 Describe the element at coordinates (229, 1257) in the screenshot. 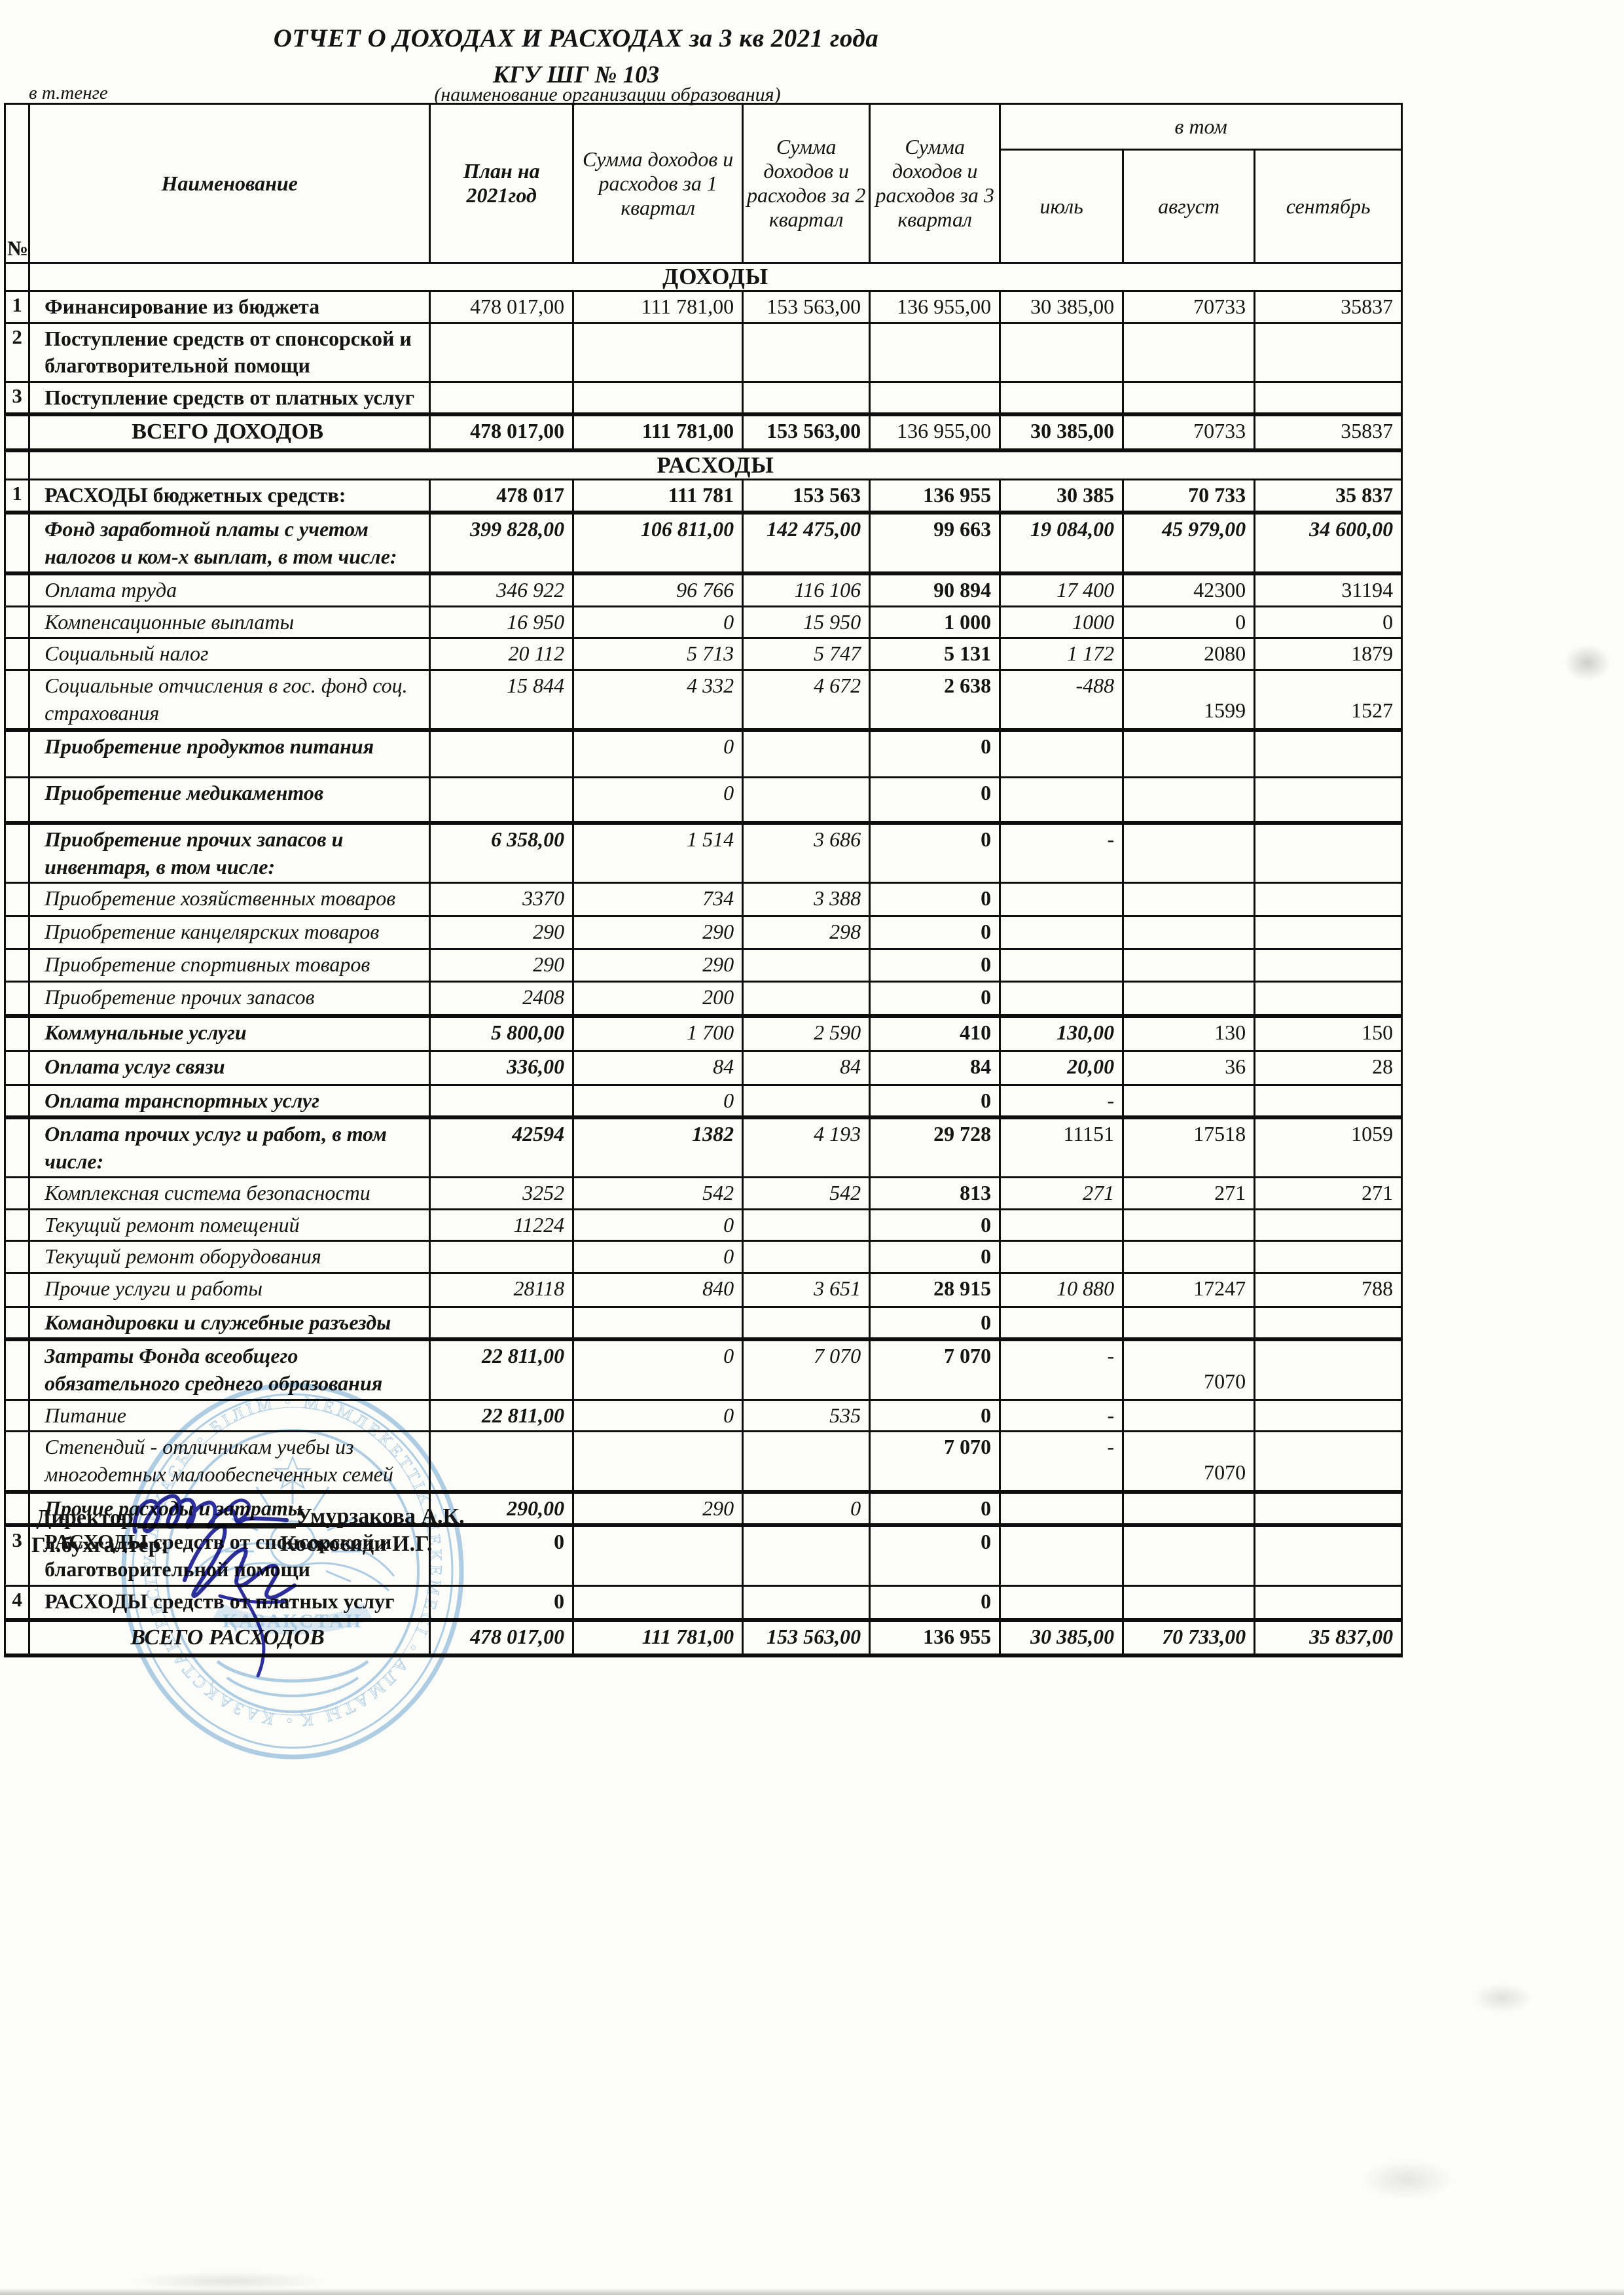

I see `row-name: Текущий ремонт оборудования` at that location.